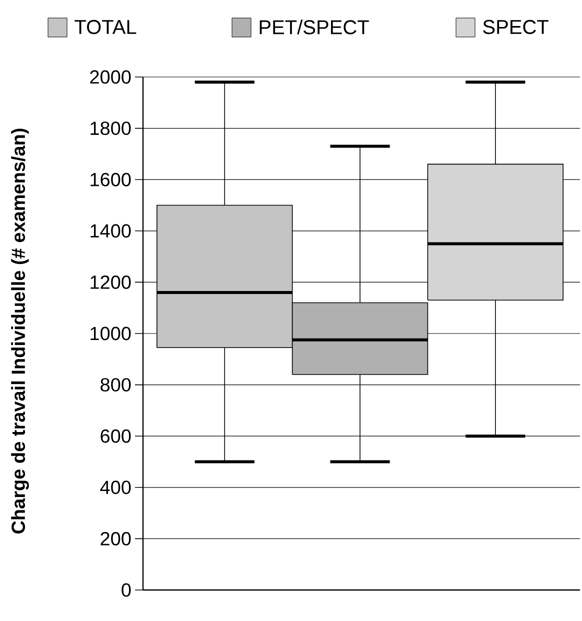 Image resolution: width=582 pixels, height=621 pixels. I want to click on y-axis-title: Charge de travail Individuelle (# examens/an), so click(20, 331).